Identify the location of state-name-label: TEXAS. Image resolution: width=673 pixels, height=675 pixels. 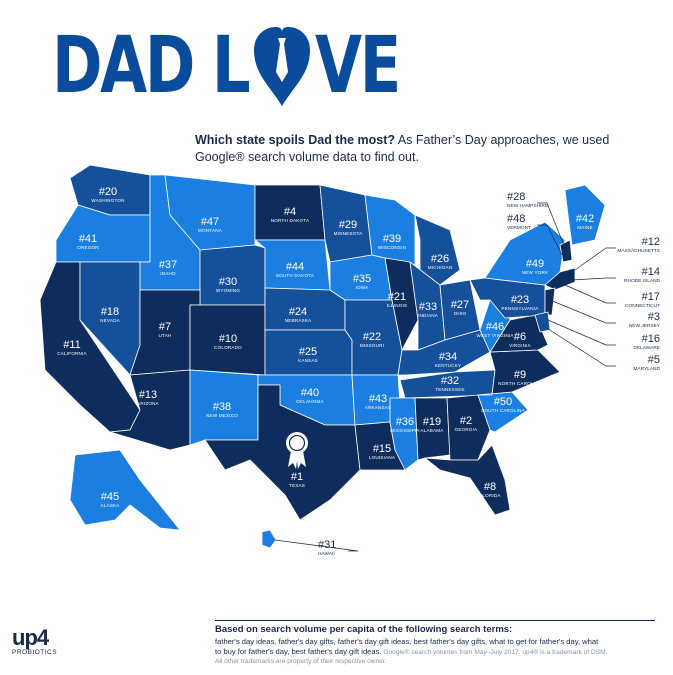
(297, 485).